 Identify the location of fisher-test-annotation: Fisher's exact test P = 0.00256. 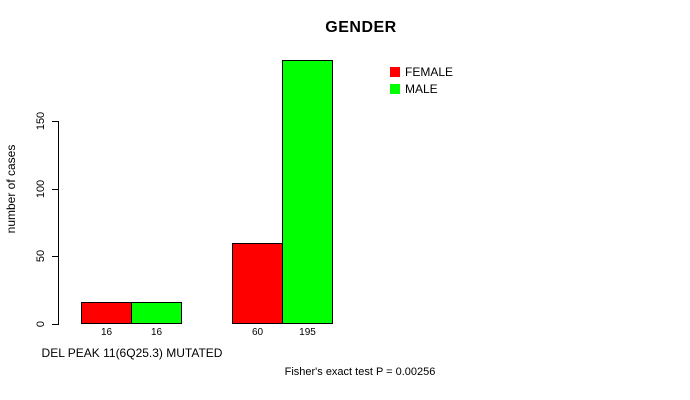
(360, 372).